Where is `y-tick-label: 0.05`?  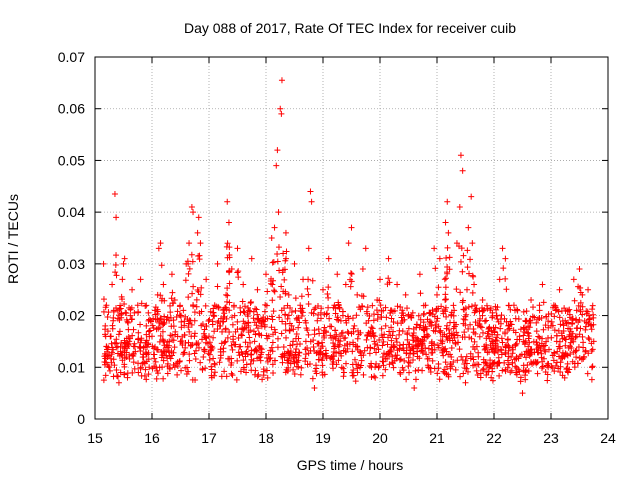
y-tick-label: 0.05 is located at coordinates (71, 160).